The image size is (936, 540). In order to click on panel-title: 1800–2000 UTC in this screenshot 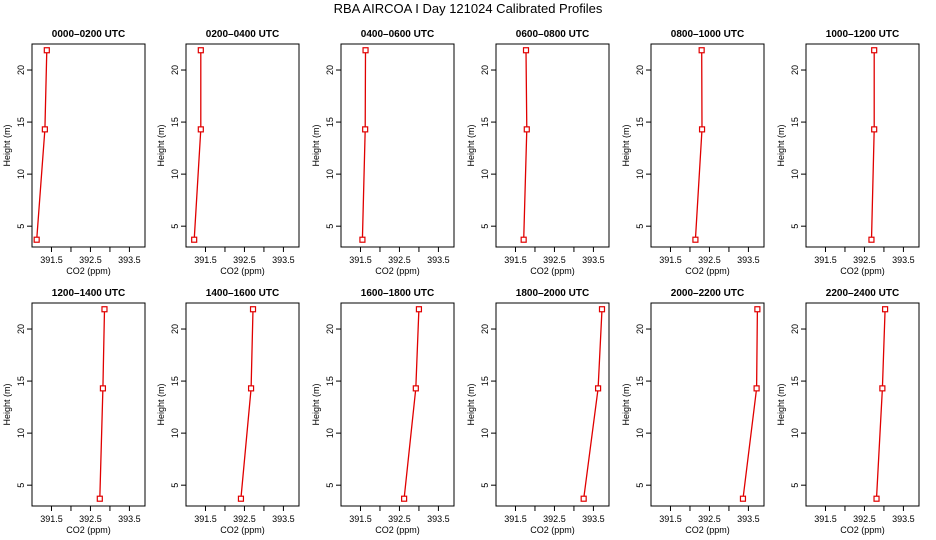, I will do `click(552, 293)`.